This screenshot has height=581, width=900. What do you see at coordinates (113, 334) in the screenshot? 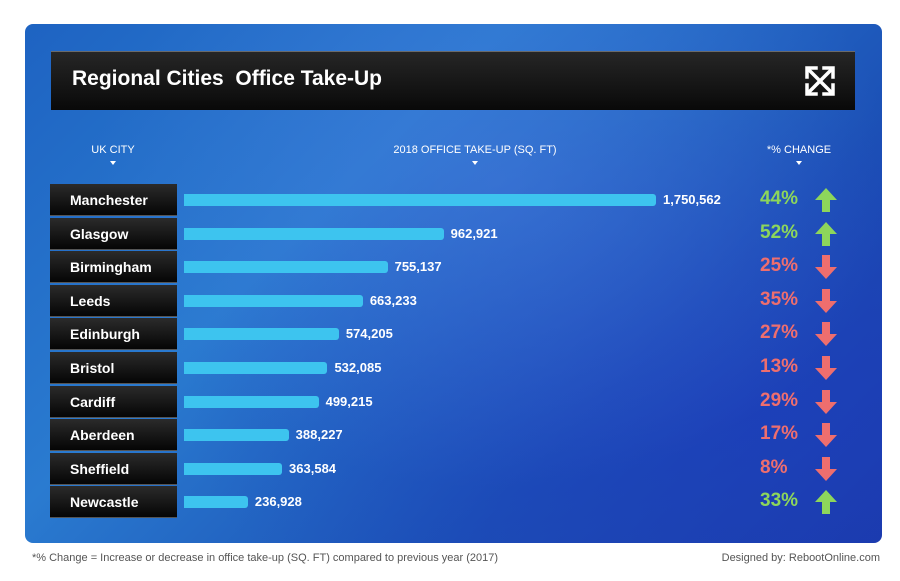
I see `city-label: Edinburgh` at bounding box center [113, 334].